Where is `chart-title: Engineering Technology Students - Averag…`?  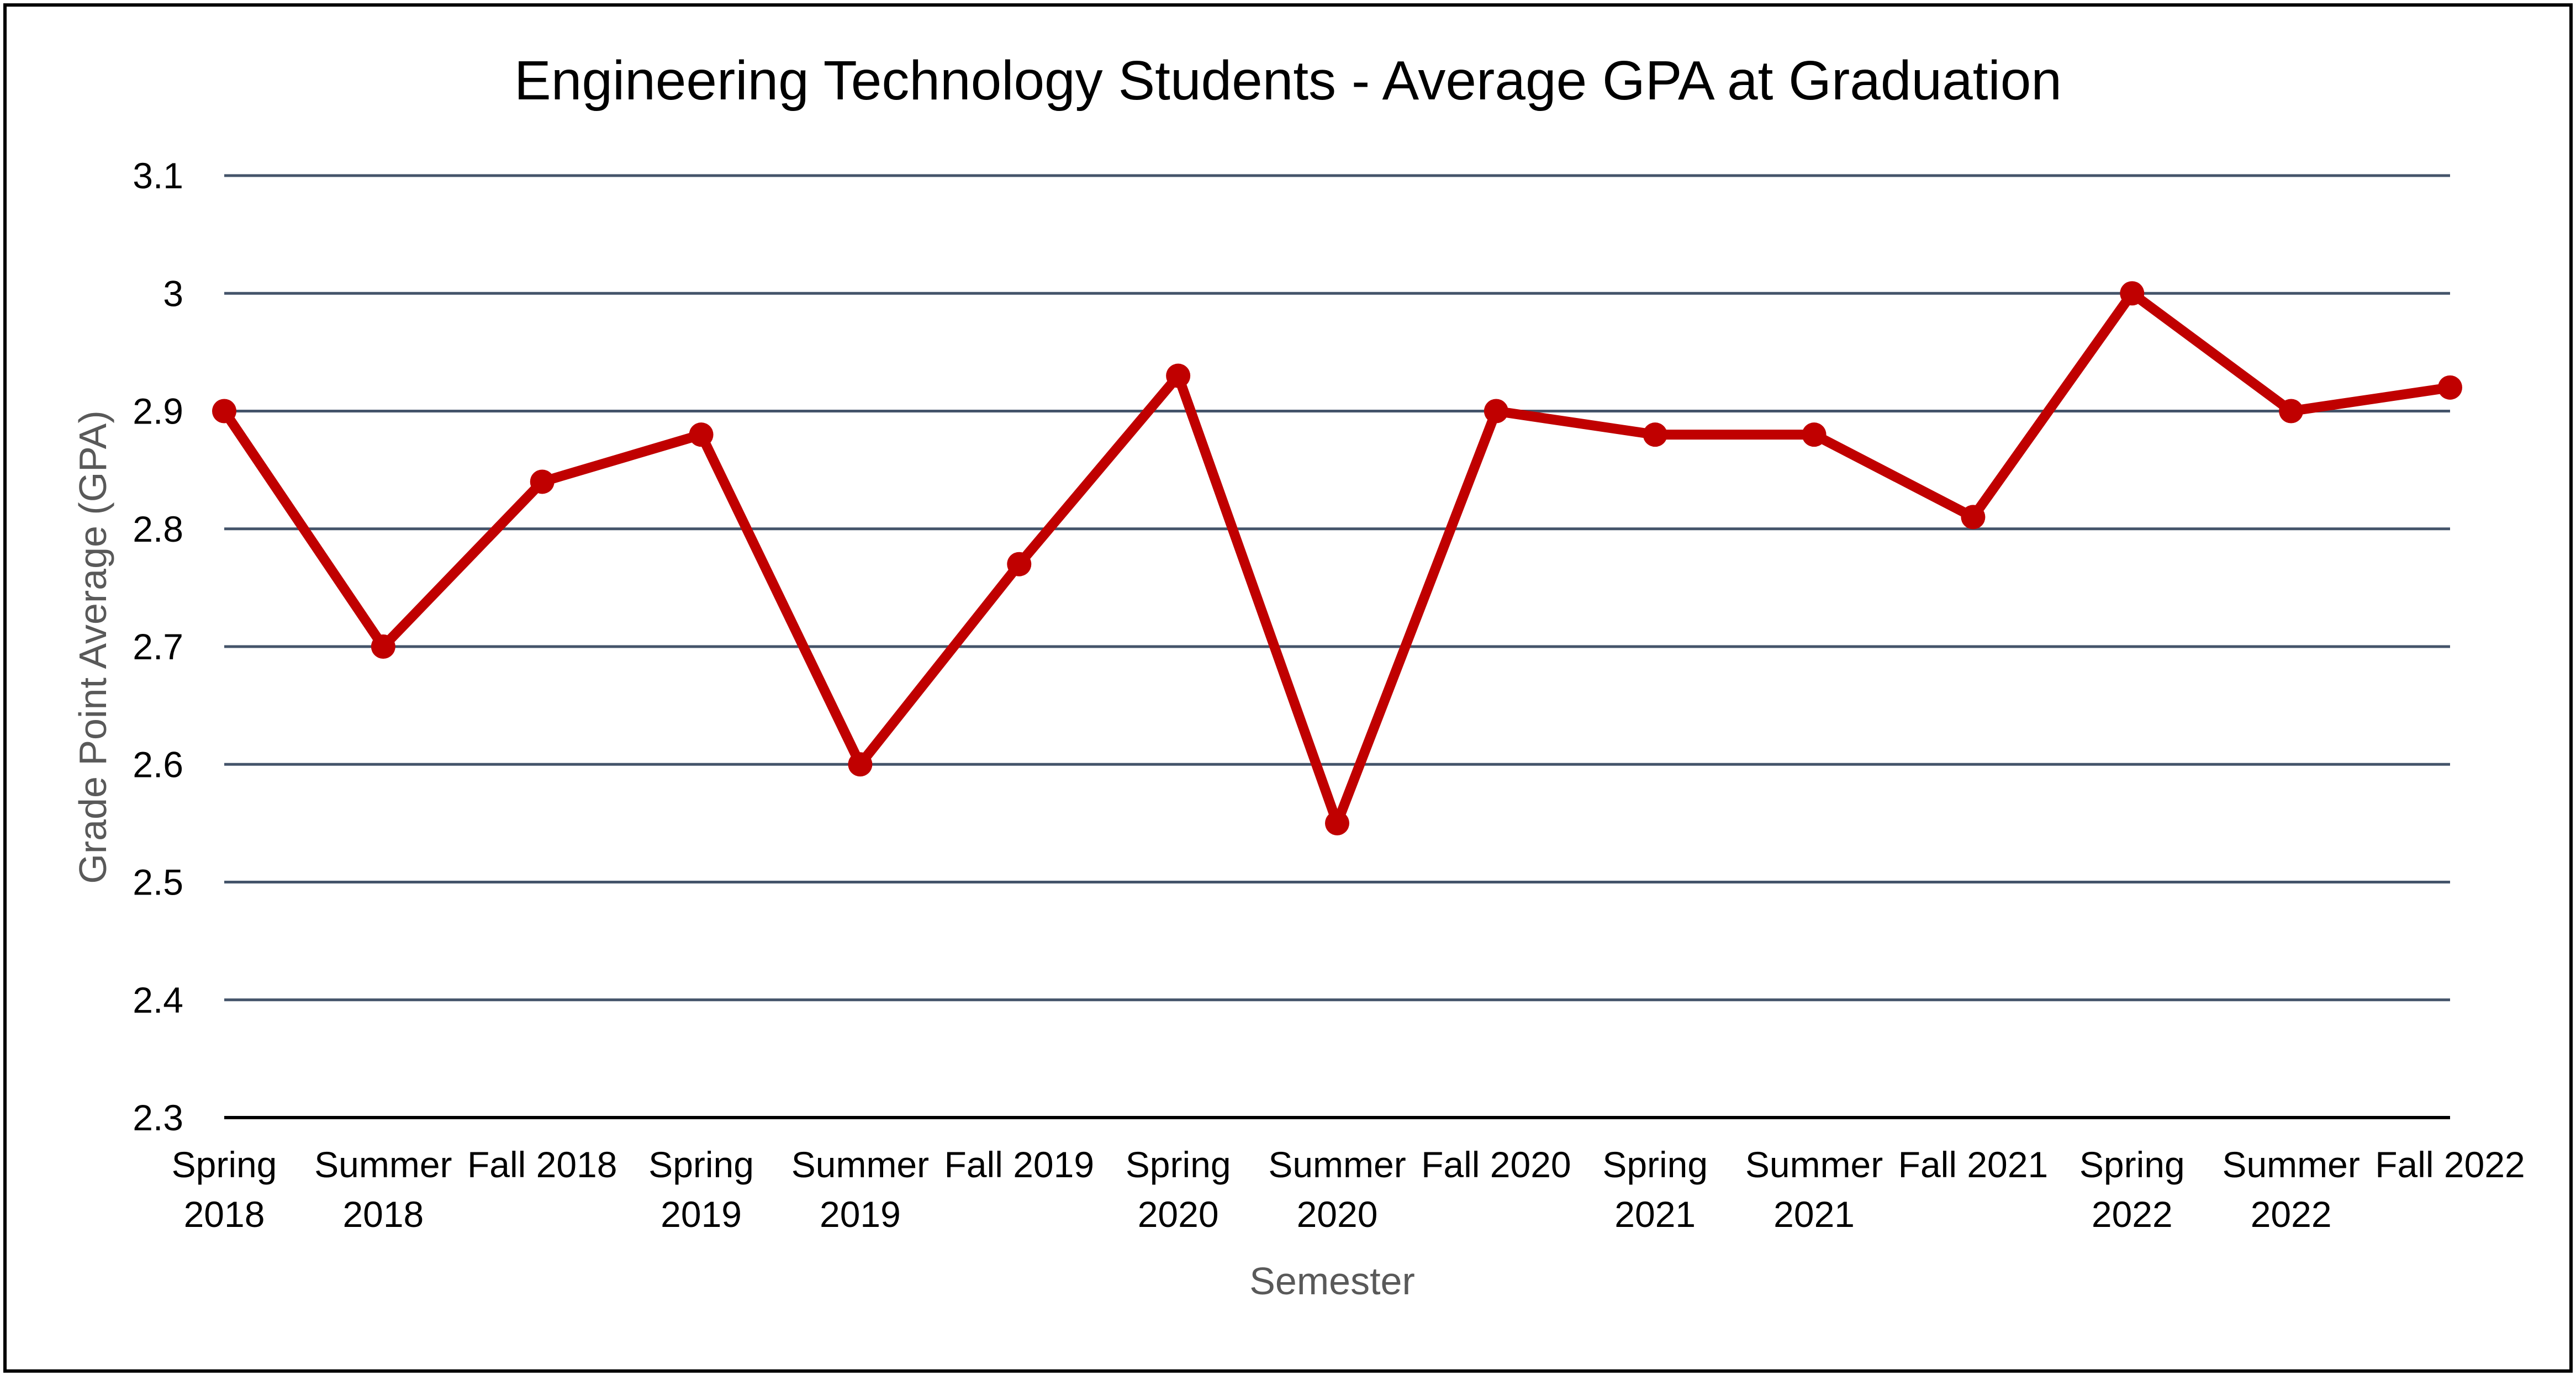 chart-title: Engineering Technology Students - Averag… is located at coordinates (1288, 81).